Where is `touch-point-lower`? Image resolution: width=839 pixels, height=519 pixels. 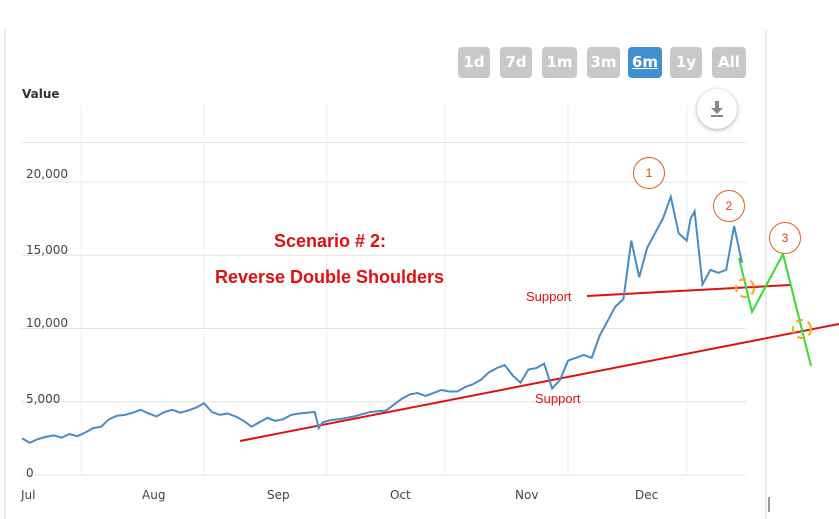 touch-point-lower is located at coordinates (802, 329).